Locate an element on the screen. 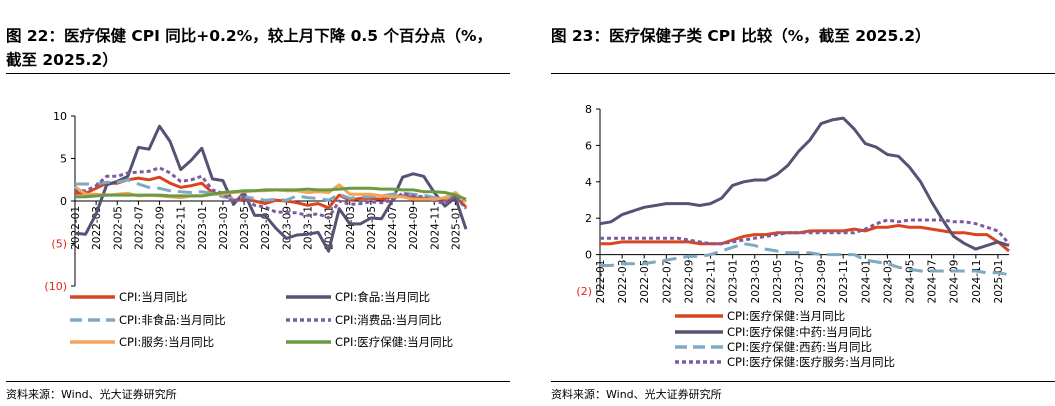  legend-label: CPI:医疗保健:医疗服务:当月同比 is located at coordinates (811, 362).